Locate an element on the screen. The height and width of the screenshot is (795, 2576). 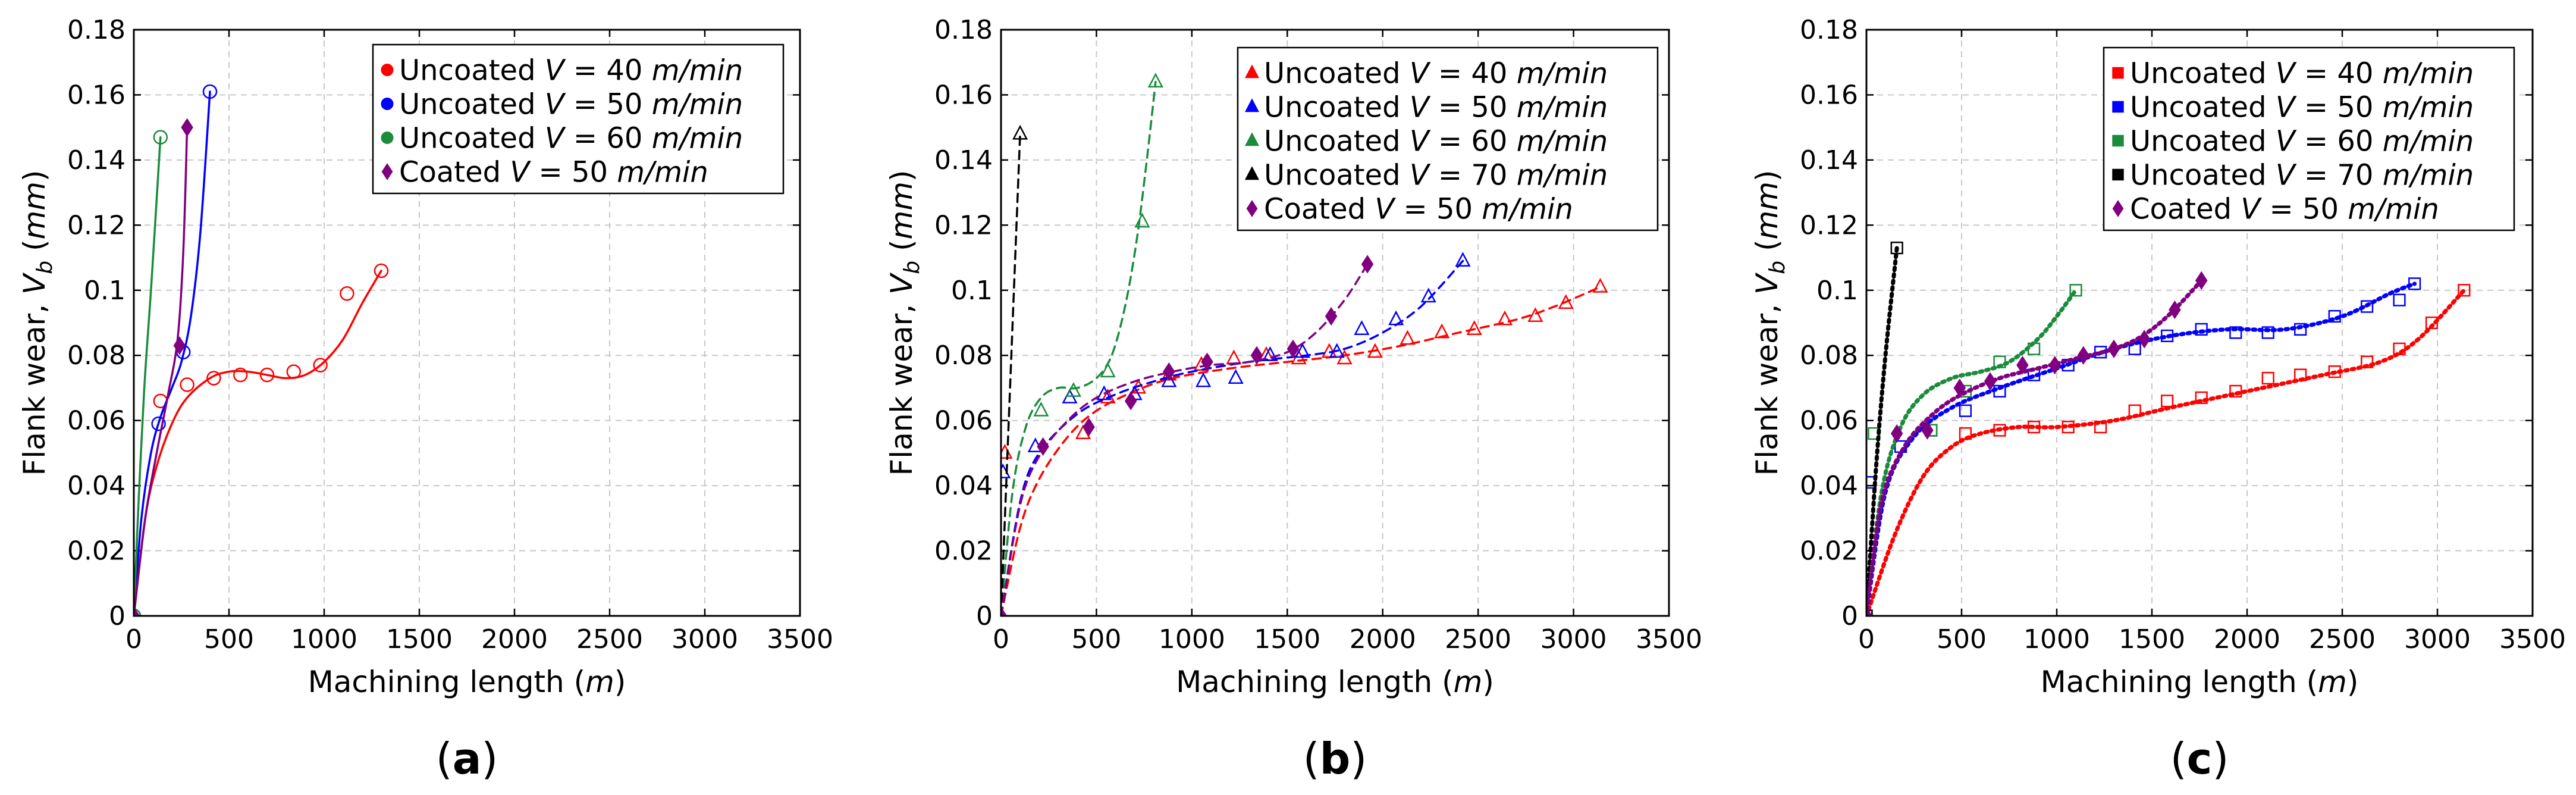
x-tick-label: 3500 is located at coordinates (2532, 640).